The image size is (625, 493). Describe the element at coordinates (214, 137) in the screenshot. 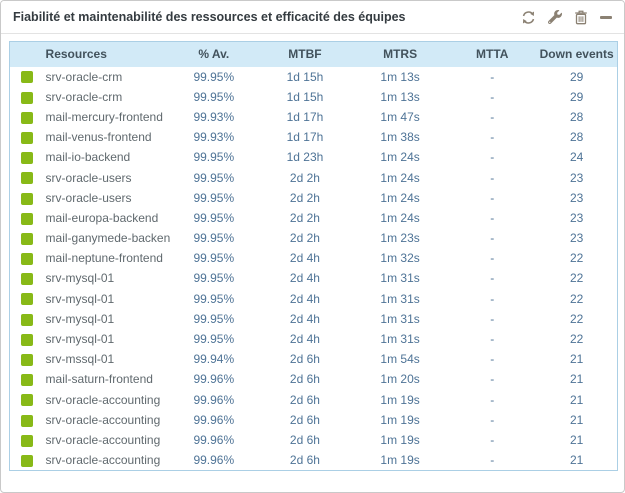

I see `availability-cell: 99.93%` at that location.